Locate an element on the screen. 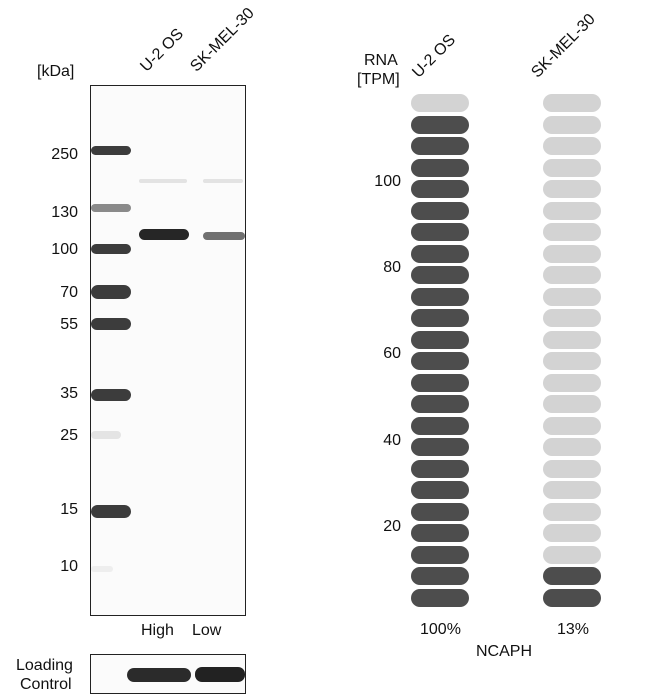 The image size is (667, 698). loading-control-image is located at coordinates (168, 674).